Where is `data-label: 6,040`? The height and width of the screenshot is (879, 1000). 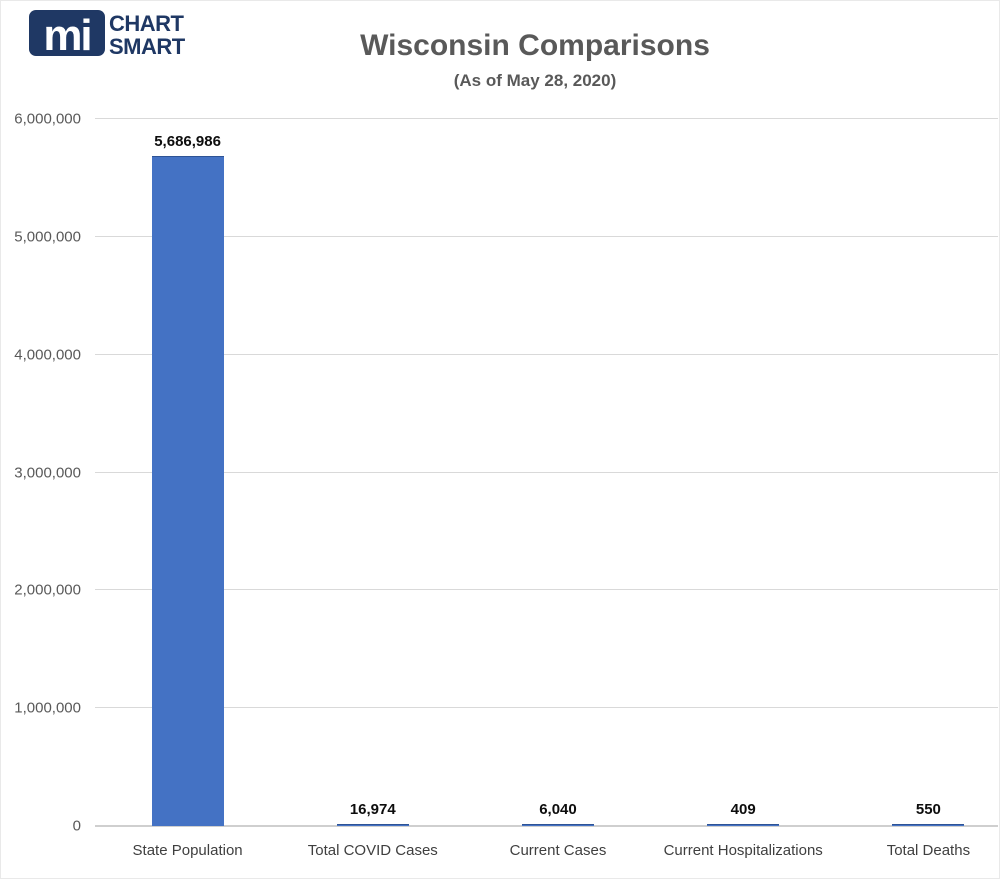
data-label: 6,040 is located at coordinates (558, 809).